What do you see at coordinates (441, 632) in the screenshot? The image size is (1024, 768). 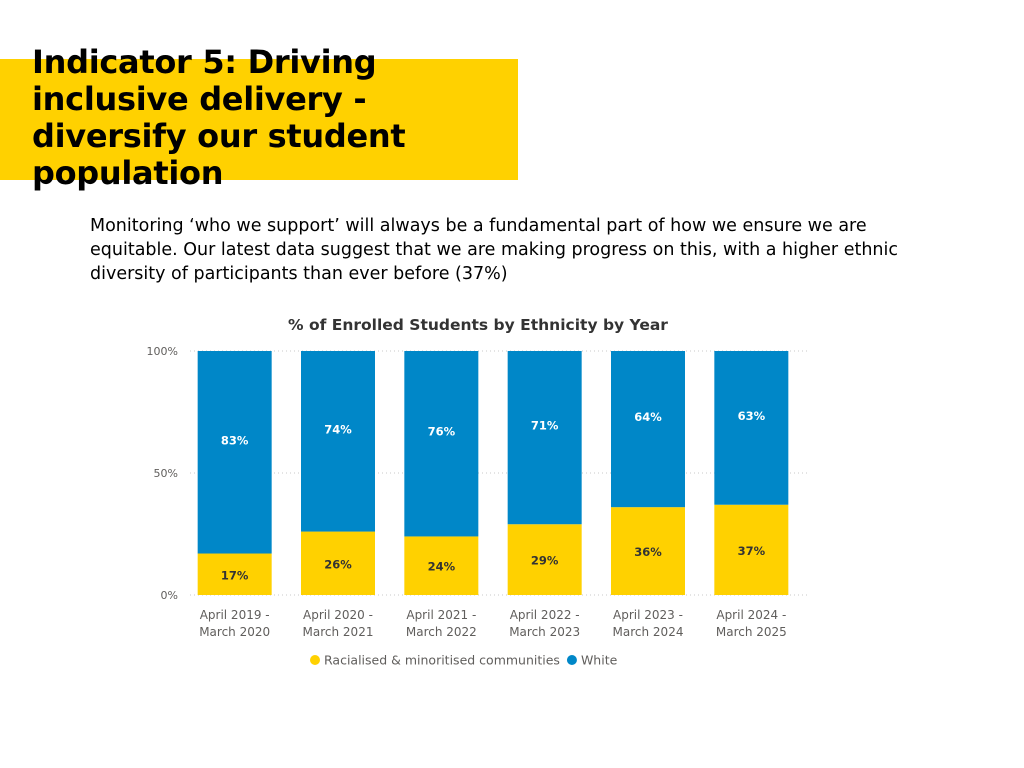 I see `x-tick-label: March 2022` at bounding box center [441, 632].